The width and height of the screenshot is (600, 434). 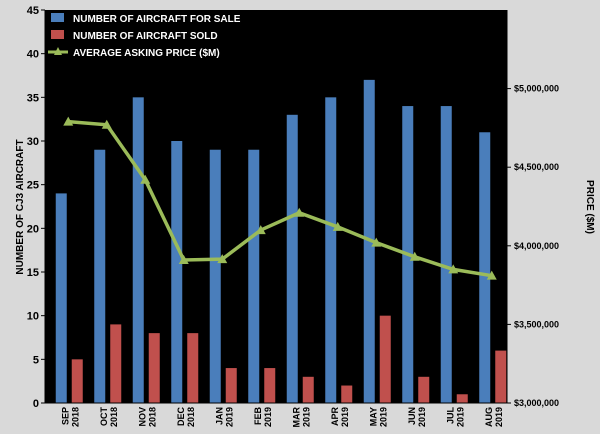 What do you see at coordinates (33, 11) in the screenshot?
I see `left-tick-label: 45` at bounding box center [33, 11].